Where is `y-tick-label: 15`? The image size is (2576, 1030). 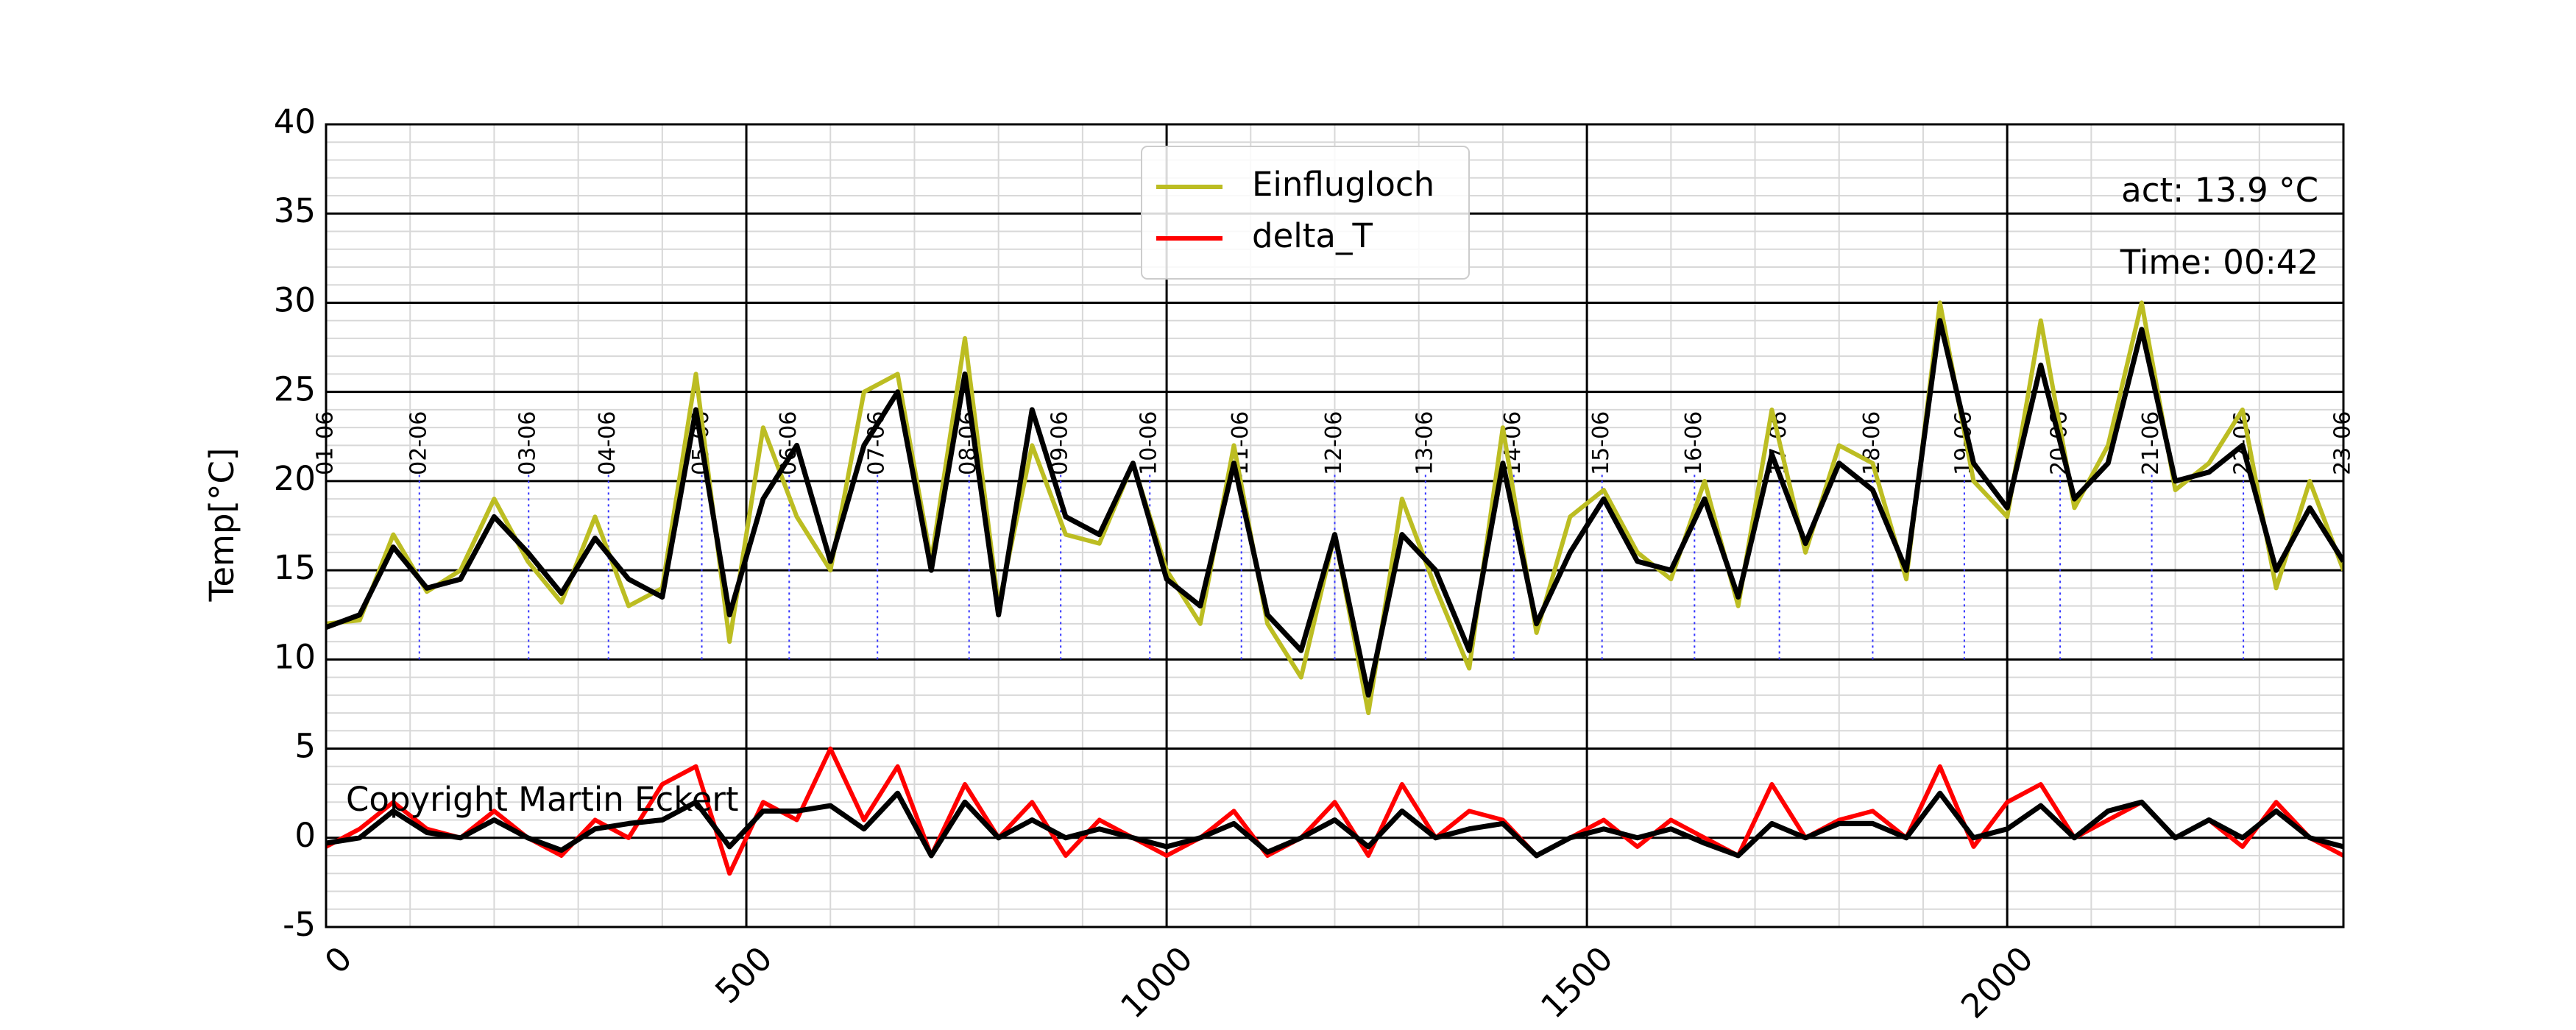
y-tick-label: 15 is located at coordinates (295, 568).